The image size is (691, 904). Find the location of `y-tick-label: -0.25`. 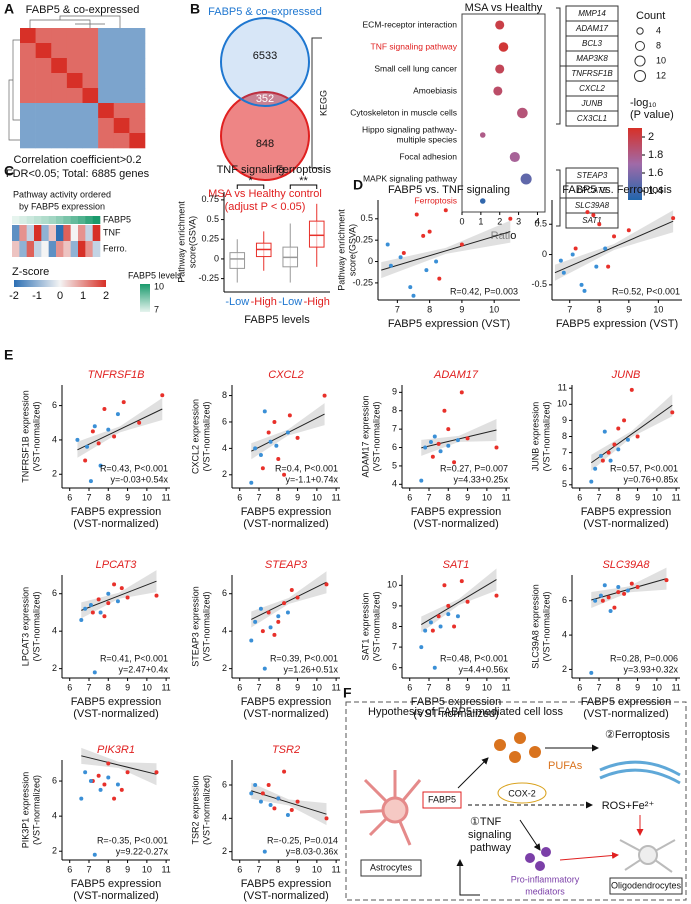

y-tick-label: -0.25 is located at coordinates (362, 282).